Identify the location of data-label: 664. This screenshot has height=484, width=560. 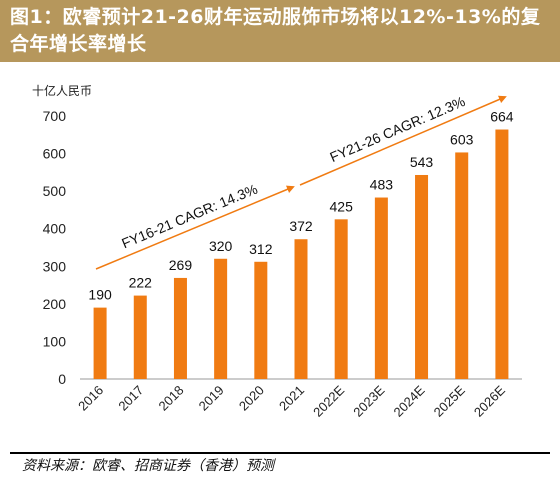
(502, 117).